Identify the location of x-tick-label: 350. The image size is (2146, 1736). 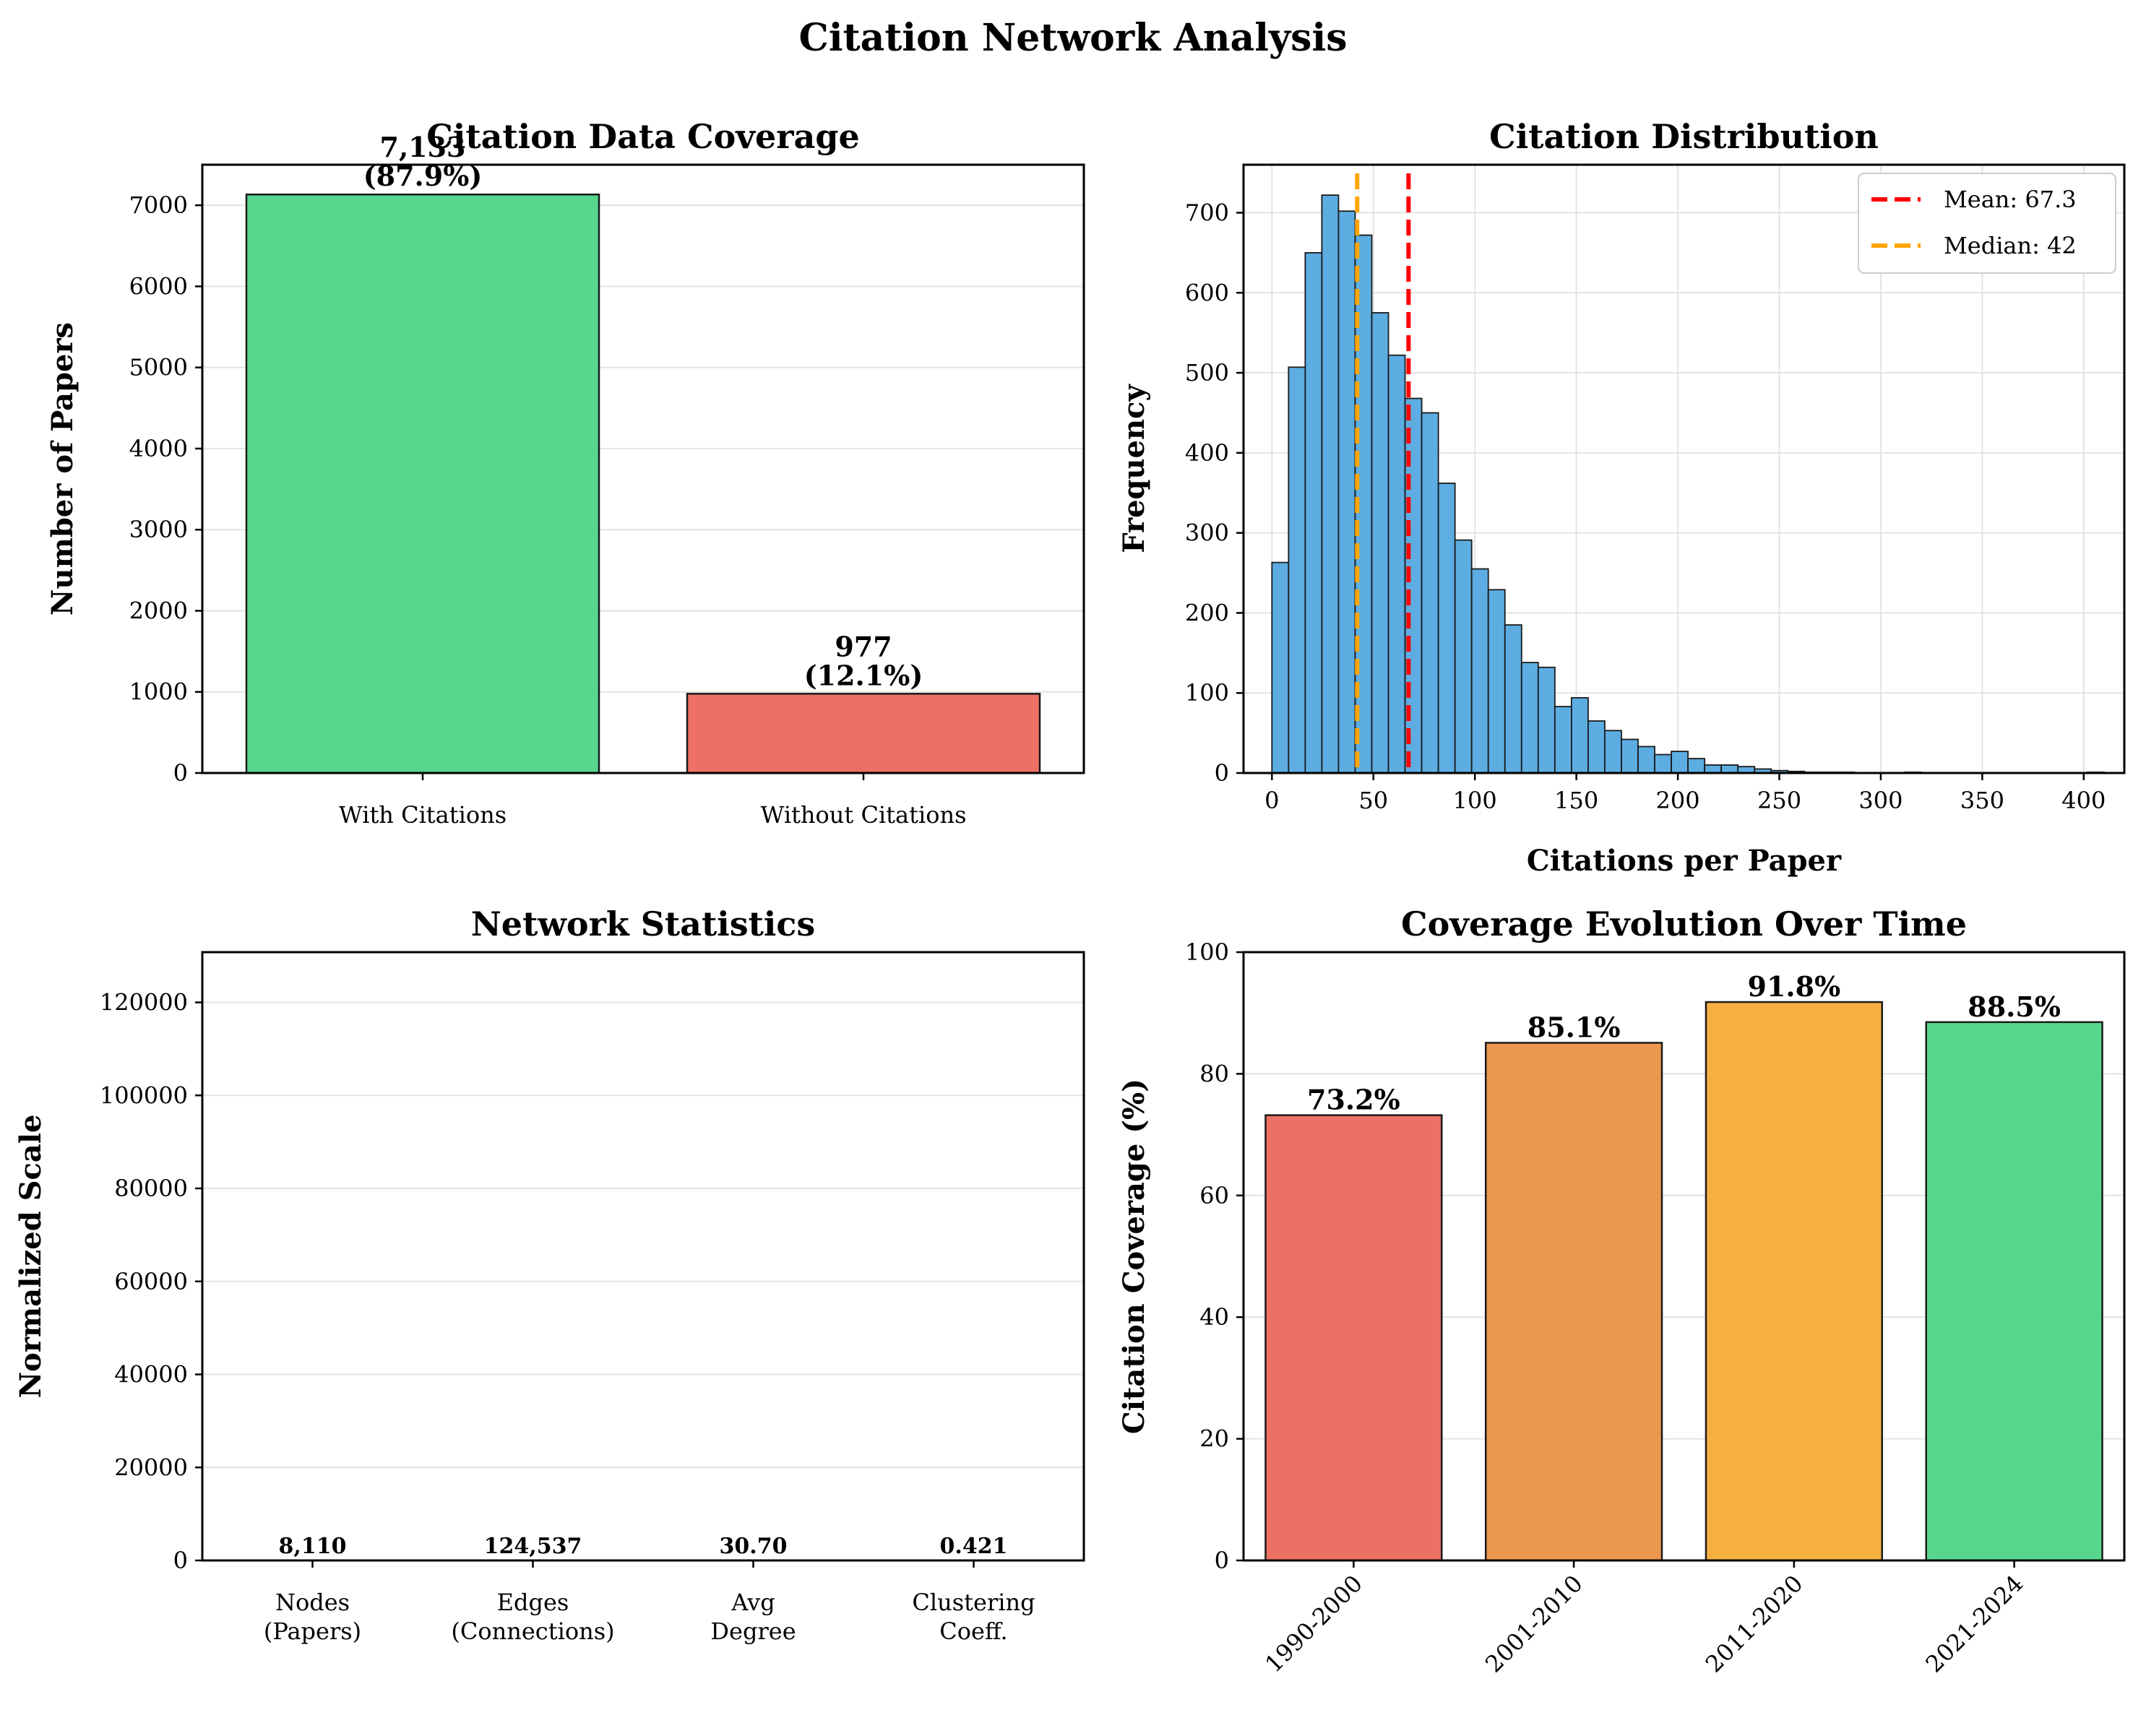
(1982, 800).